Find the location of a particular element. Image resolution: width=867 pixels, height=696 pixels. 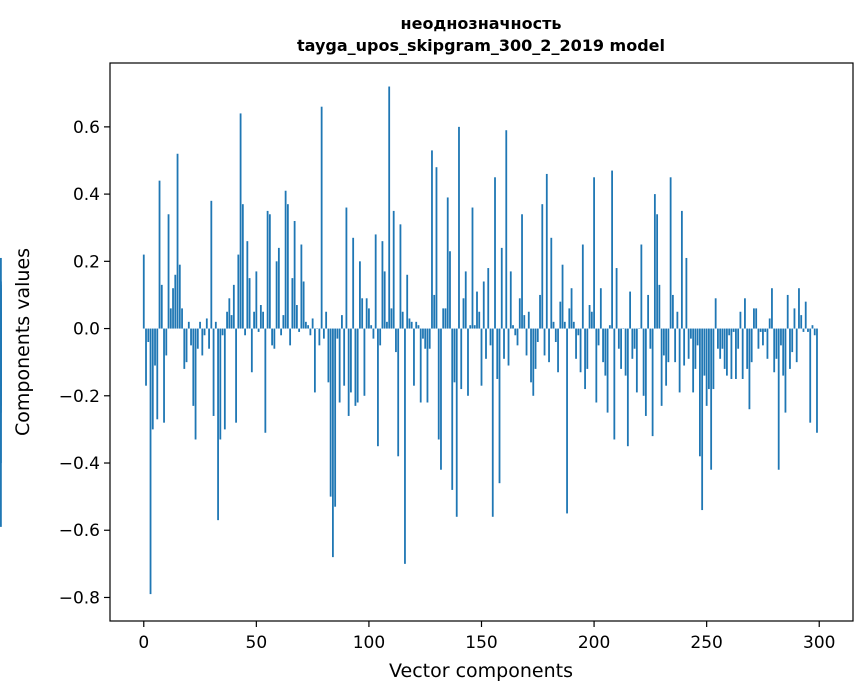

x-tick-label: 150 is located at coordinates (481, 643).